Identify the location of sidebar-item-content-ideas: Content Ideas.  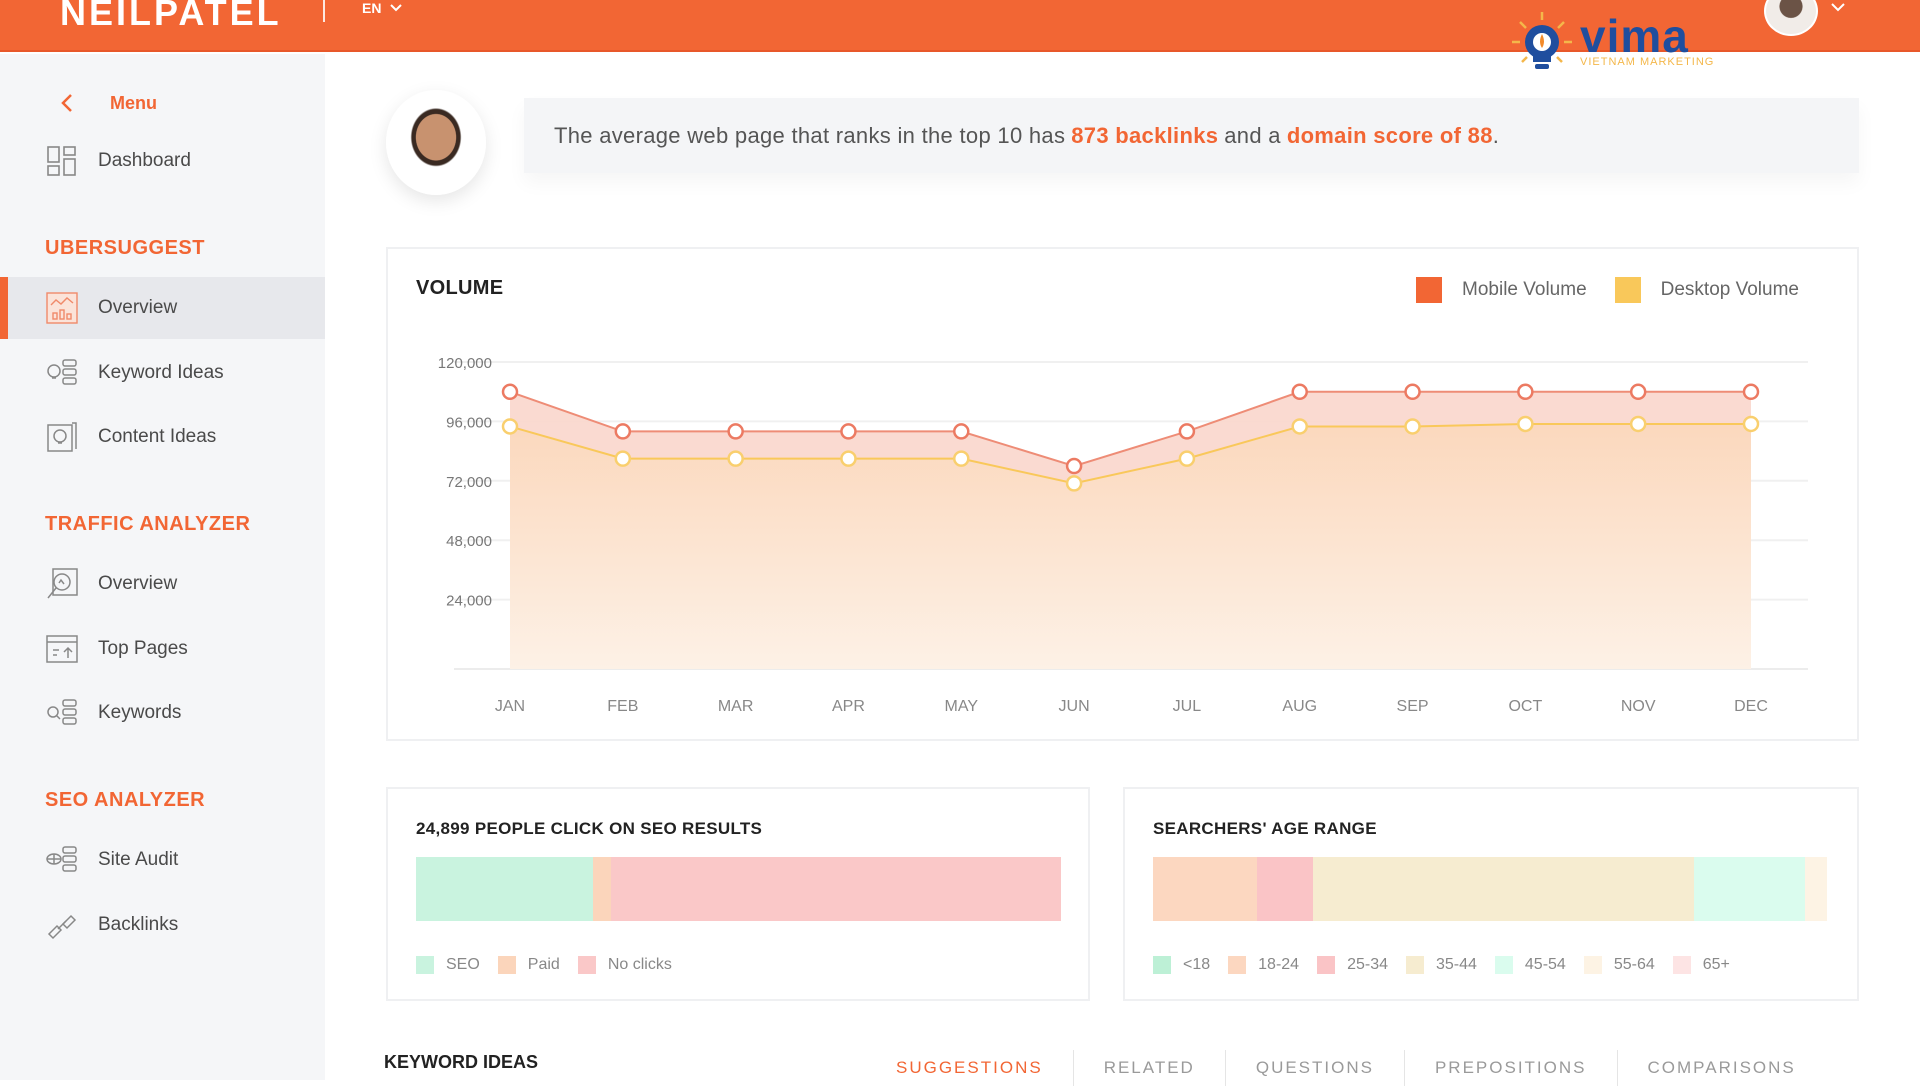
(162, 437).